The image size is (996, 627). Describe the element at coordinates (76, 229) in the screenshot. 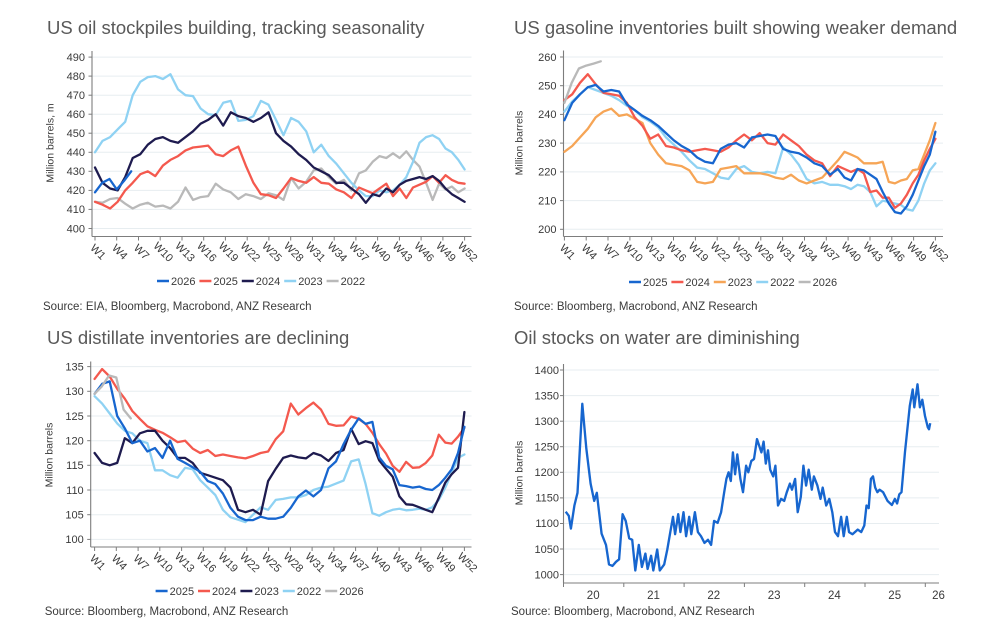

I see `svg-text: 400` at that location.